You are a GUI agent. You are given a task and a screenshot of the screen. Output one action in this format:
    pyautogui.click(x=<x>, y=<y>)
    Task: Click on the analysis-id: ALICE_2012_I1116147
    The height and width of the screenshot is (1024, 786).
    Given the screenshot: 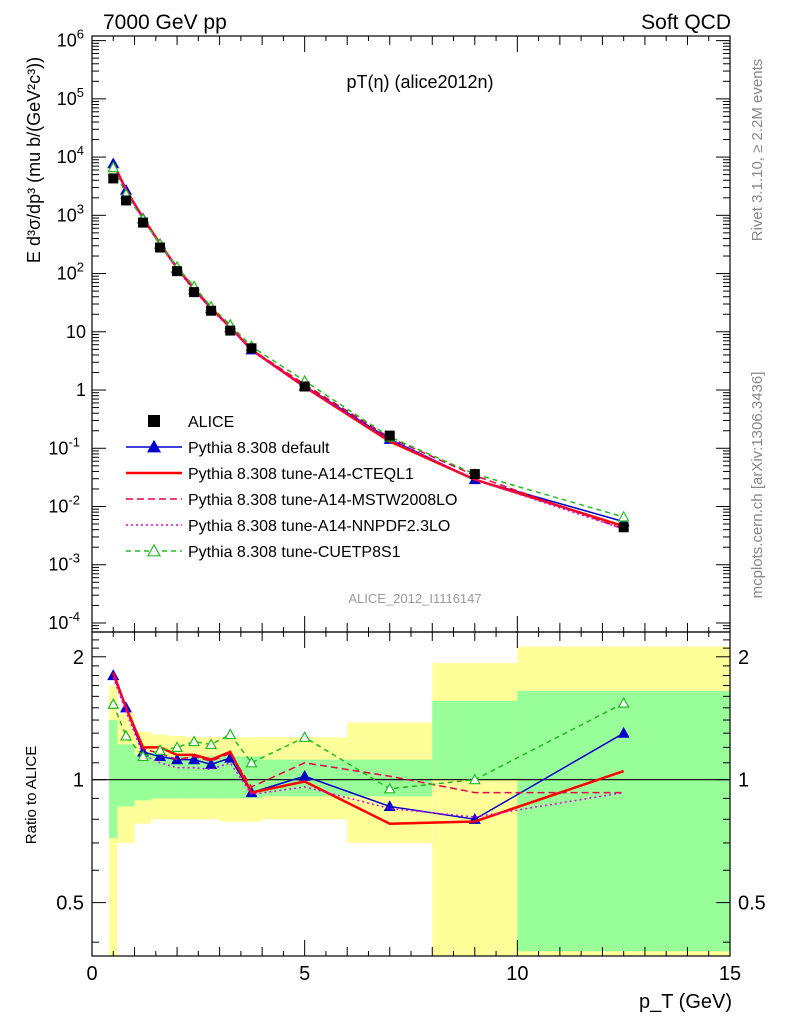 What is the action you would take?
    pyautogui.click(x=414, y=598)
    